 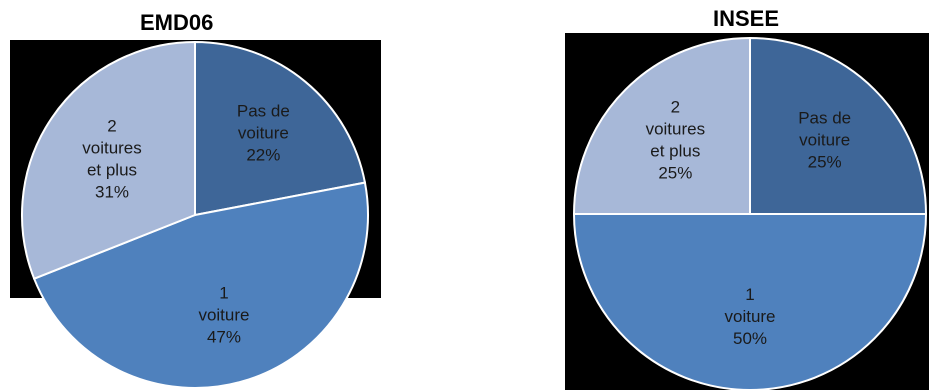 I want to click on slice-label-insee-1-voiture: 1 voiture 50%, so click(x=749, y=316).